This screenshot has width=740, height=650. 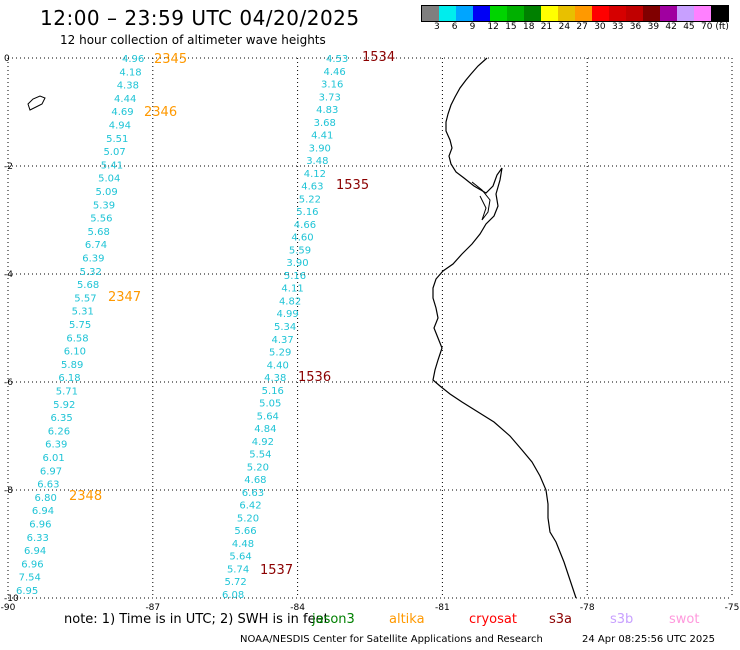 What do you see at coordinates (235, 582) in the screenshot?
I see `wave-height-value: 5.72` at bounding box center [235, 582].